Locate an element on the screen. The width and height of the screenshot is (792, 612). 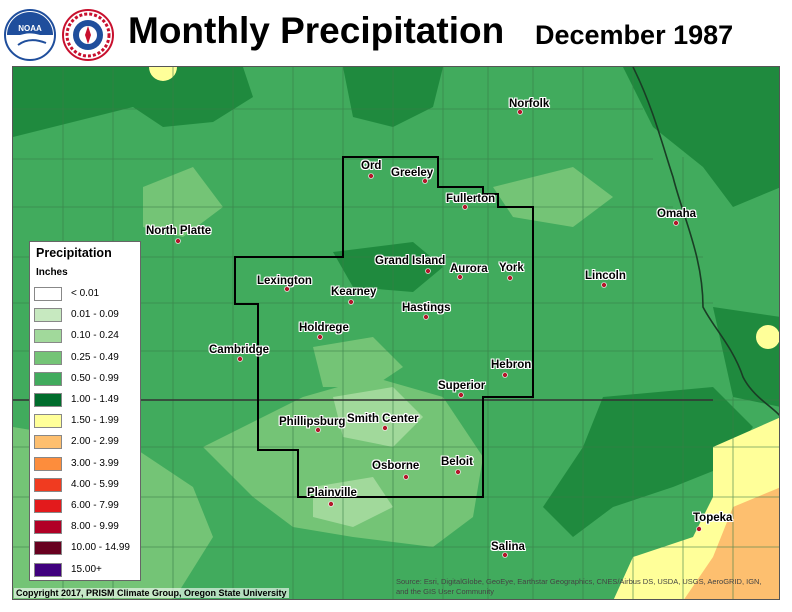
legend-label: 3.00 - 3.99 is located at coordinates (95, 463).